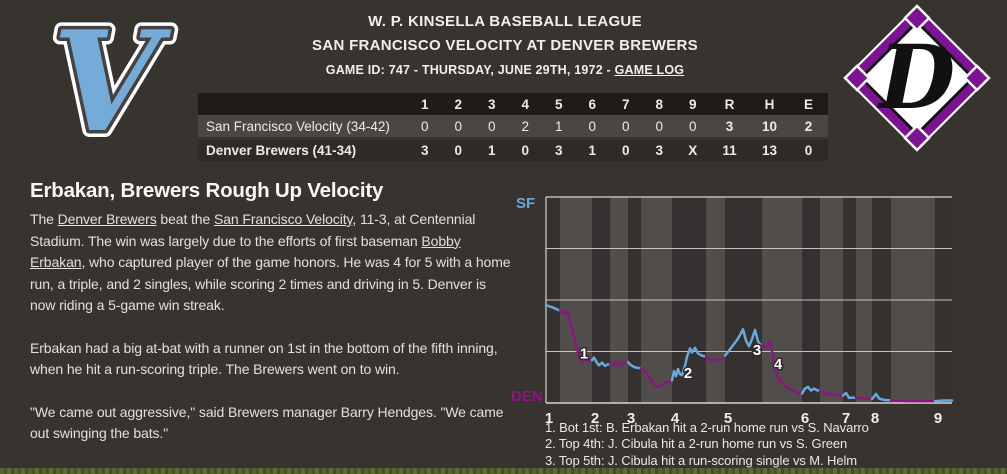 The image size is (1007, 474). What do you see at coordinates (424, 104) in the screenshot?
I see `linescore-header-cell: 1` at bounding box center [424, 104].